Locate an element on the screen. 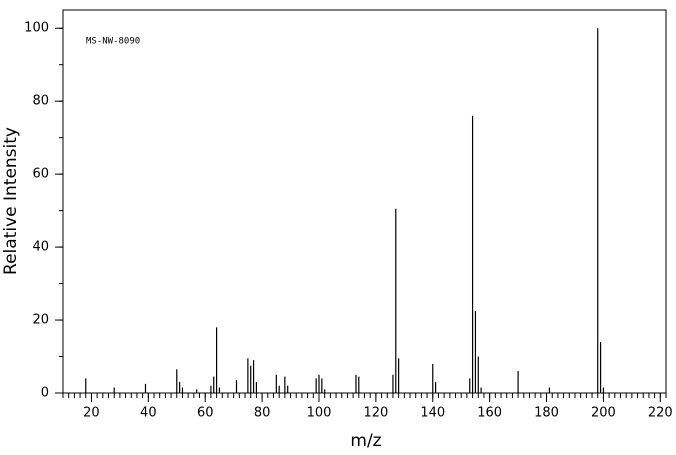 The height and width of the screenshot is (455, 676). x-tick-label: 80 is located at coordinates (262, 413).